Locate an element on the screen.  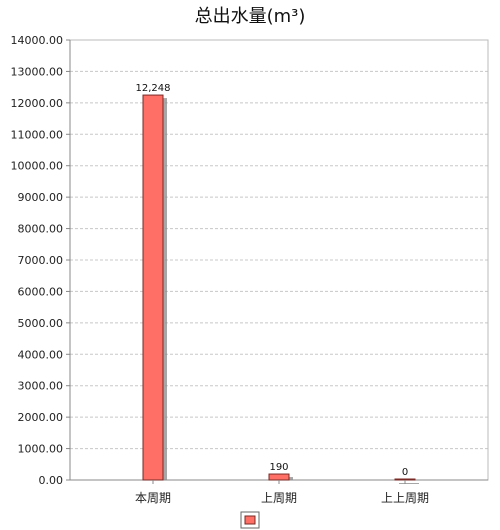
y-tick-label: 1000.00 is located at coordinates (41, 449).